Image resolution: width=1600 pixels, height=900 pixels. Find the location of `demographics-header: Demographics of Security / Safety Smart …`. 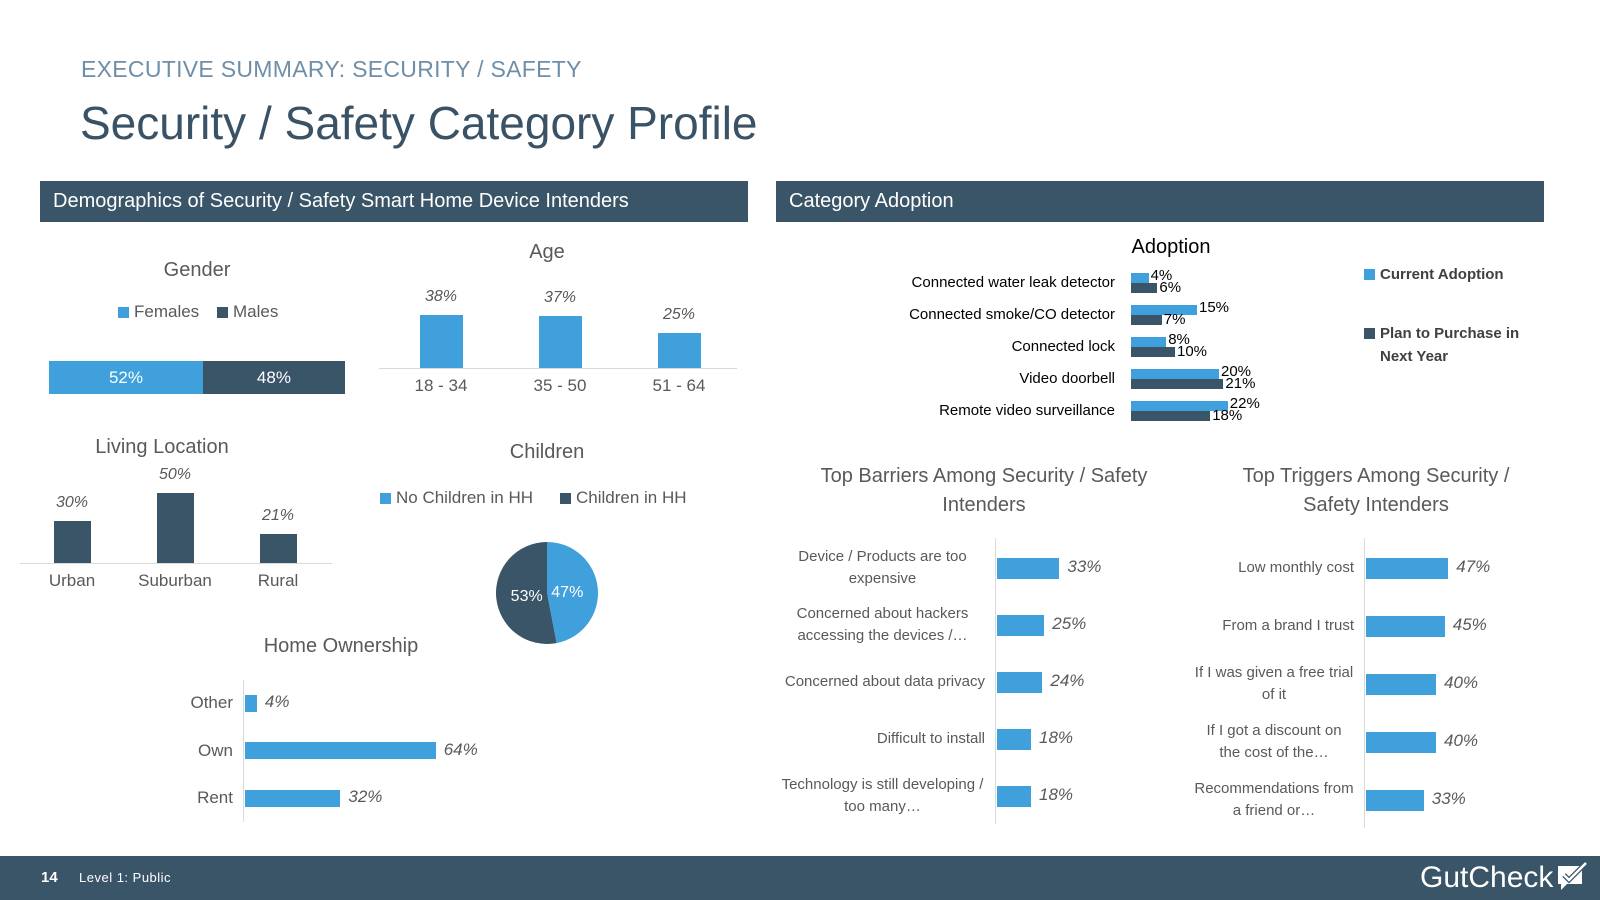

demographics-header: Demographics of Security / Safety Smart … is located at coordinates (394, 201).